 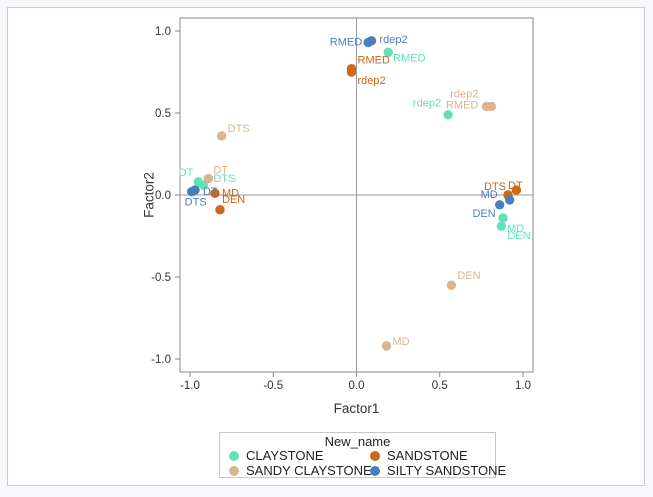 What do you see at coordinates (357, 441) in the screenshot?
I see `legend-title: New_name` at bounding box center [357, 441].